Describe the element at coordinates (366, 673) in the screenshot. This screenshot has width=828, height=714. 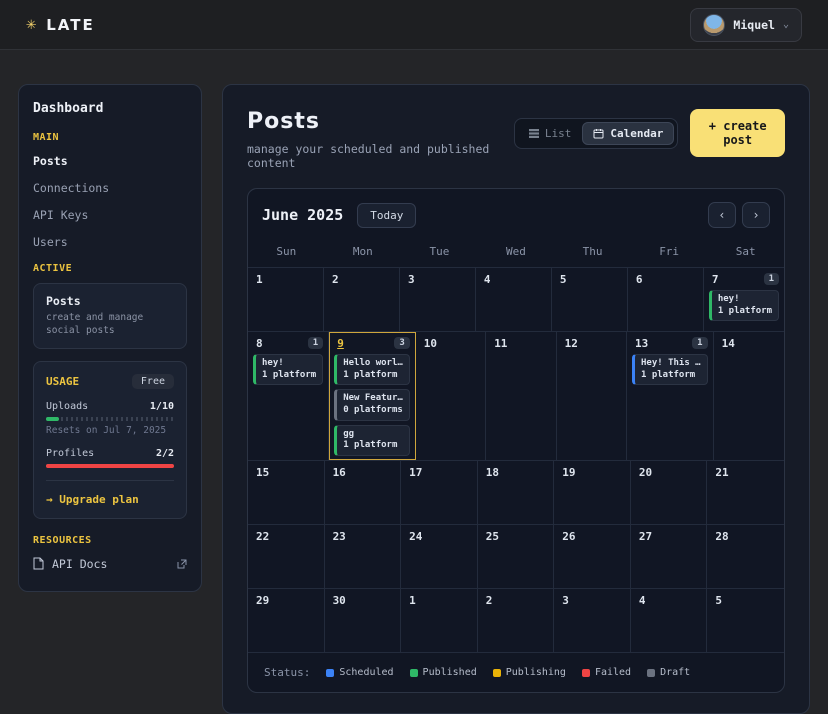
I see `legend-label-scheduled: Scheduled` at that location.